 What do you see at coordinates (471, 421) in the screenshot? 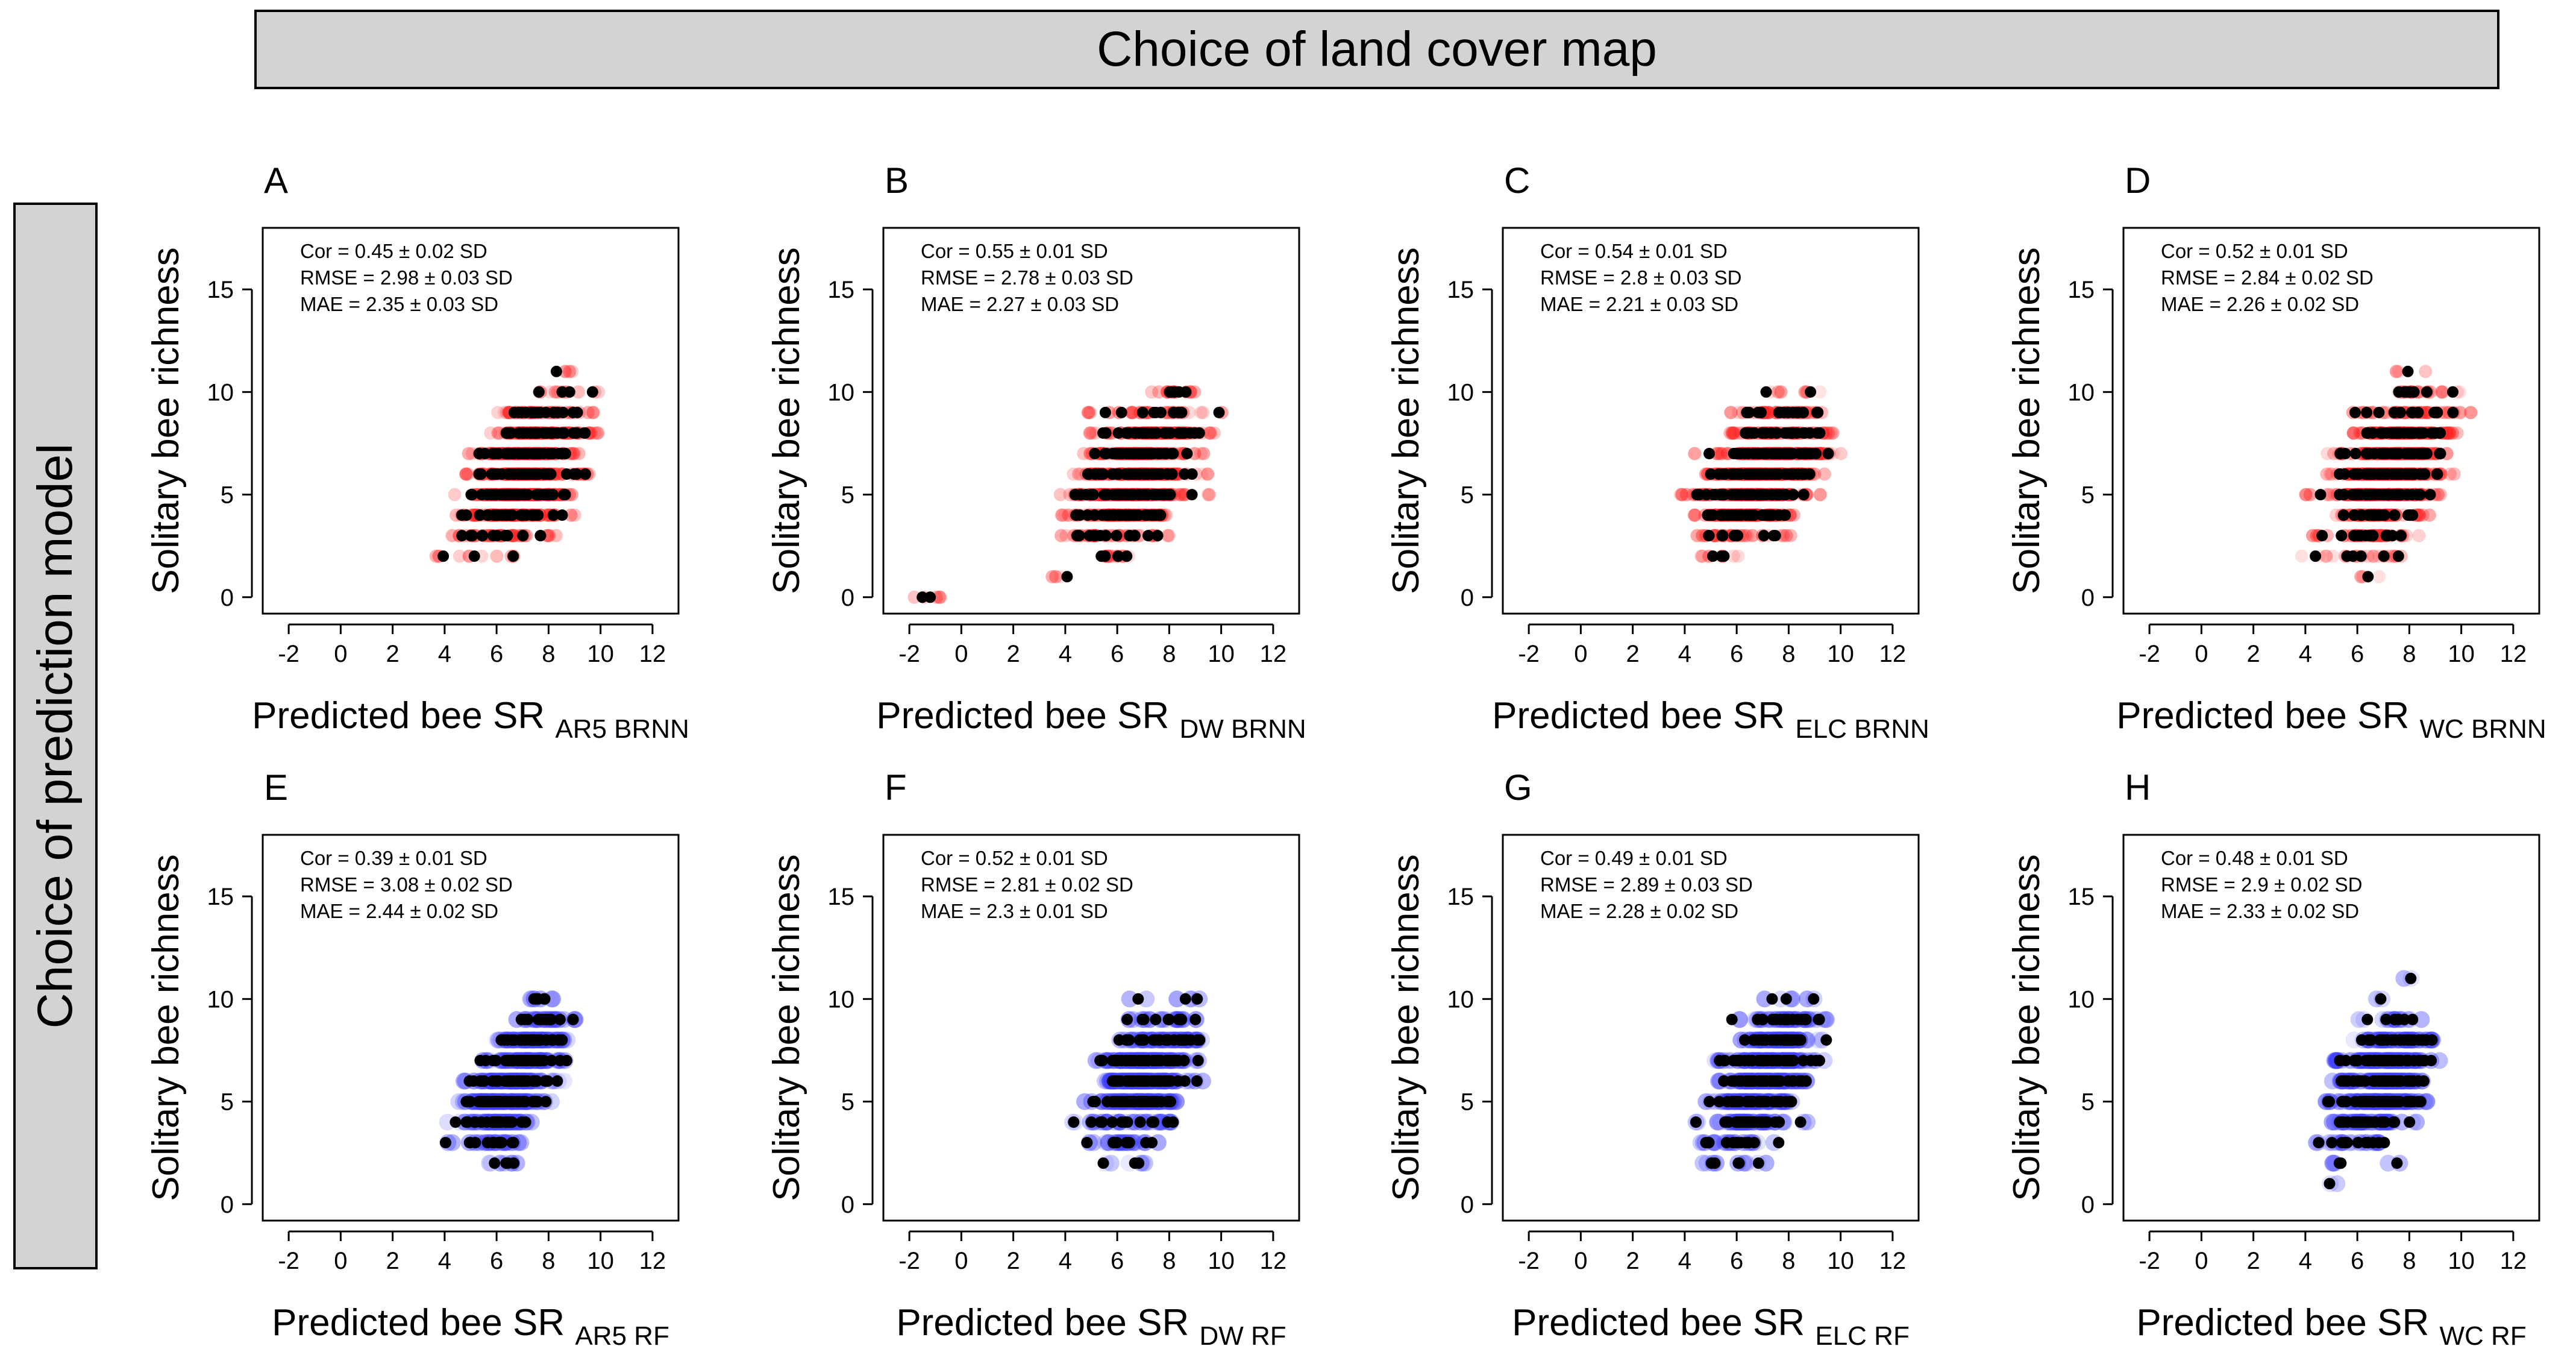
I see `plot-frame` at bounding box center [471, 421].